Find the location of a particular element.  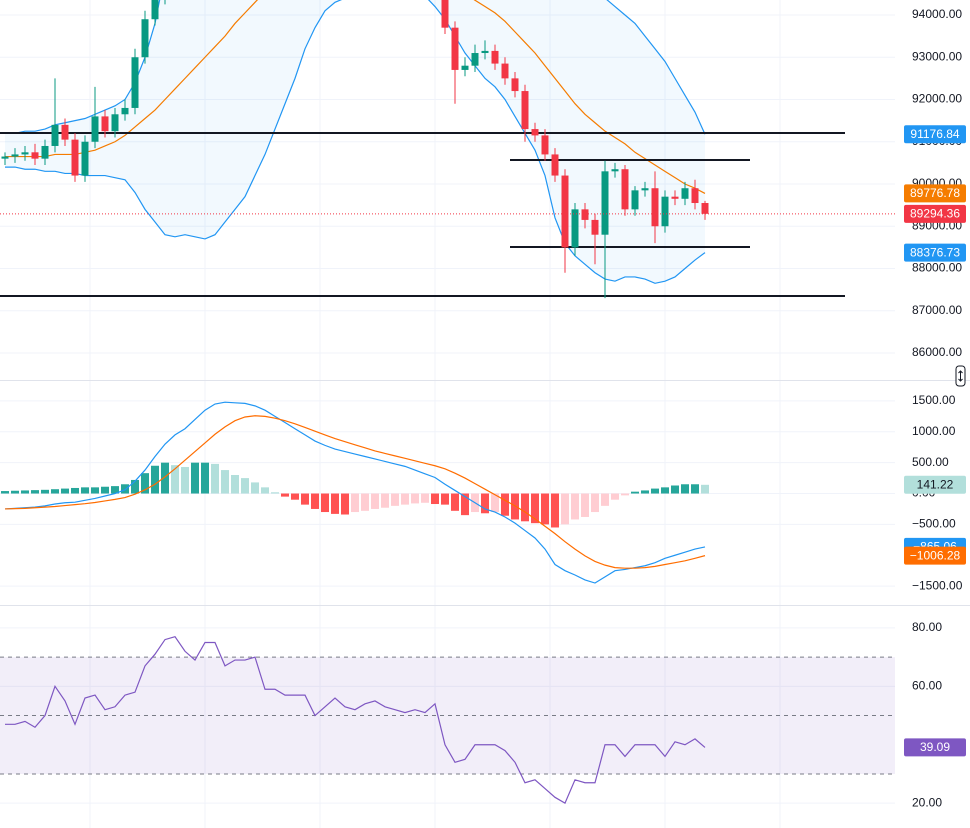

rsi-line is located at coordinates (355, 720).